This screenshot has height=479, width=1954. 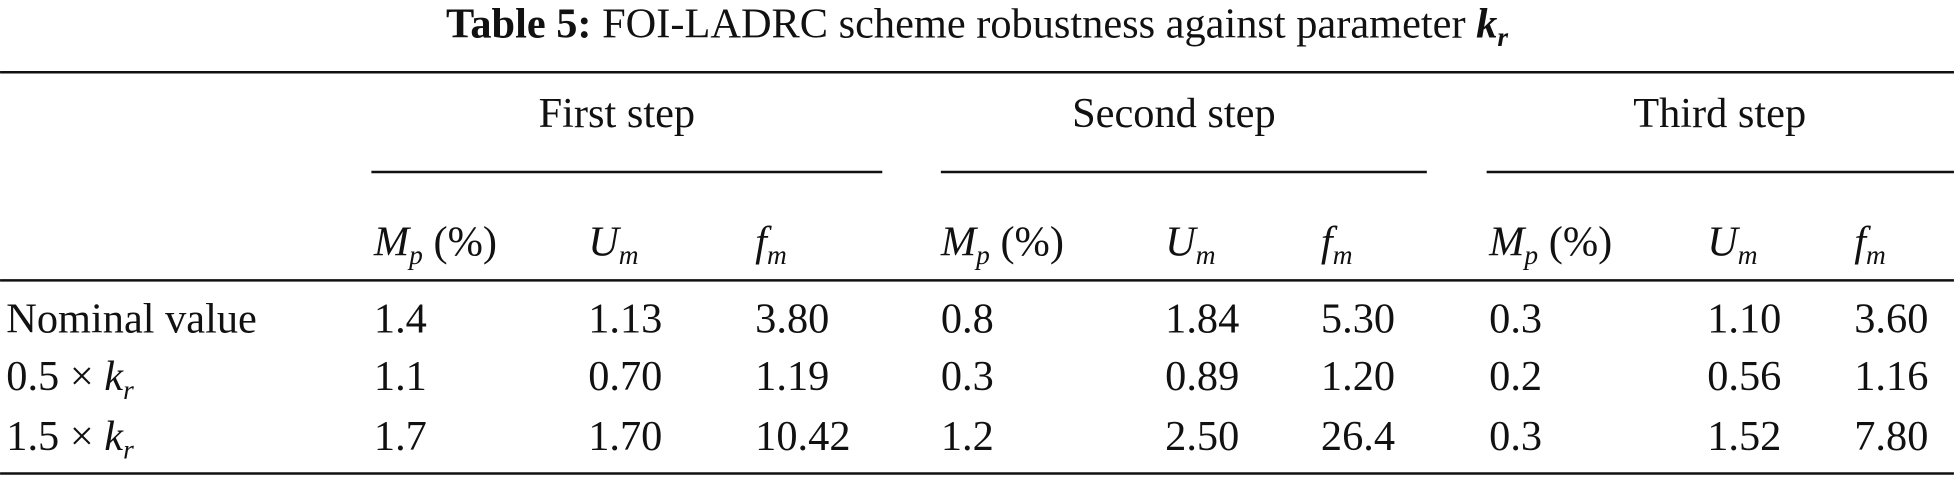 What do you see at coordinates (400, 436) in the screenshot?
I see `cell: 1.7` at bounding box center [400, 436].